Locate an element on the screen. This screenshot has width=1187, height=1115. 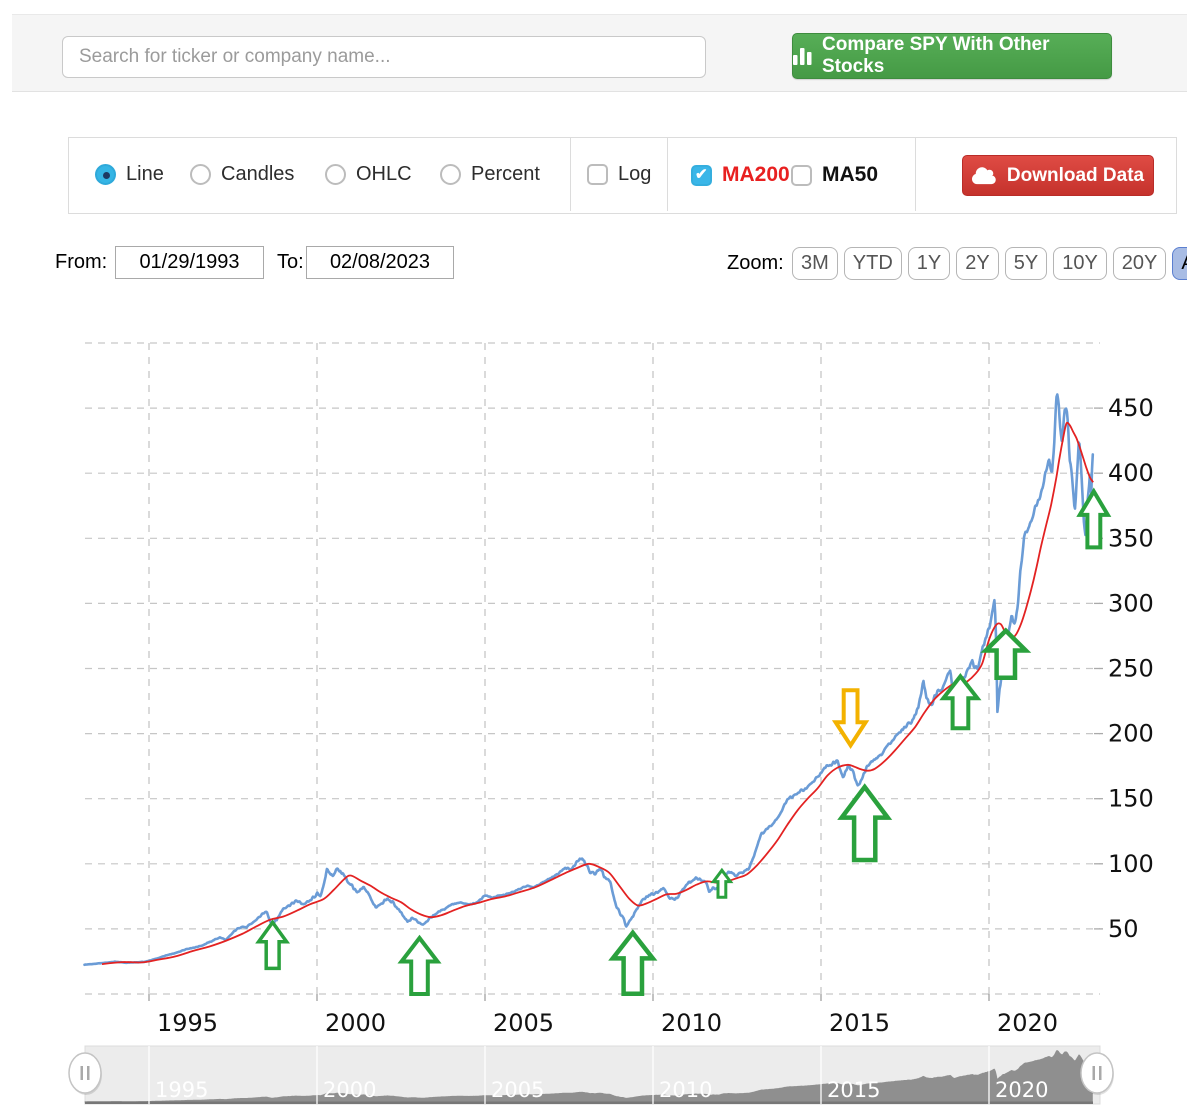
down-arrow-icon is located at coordinates (850, 718).